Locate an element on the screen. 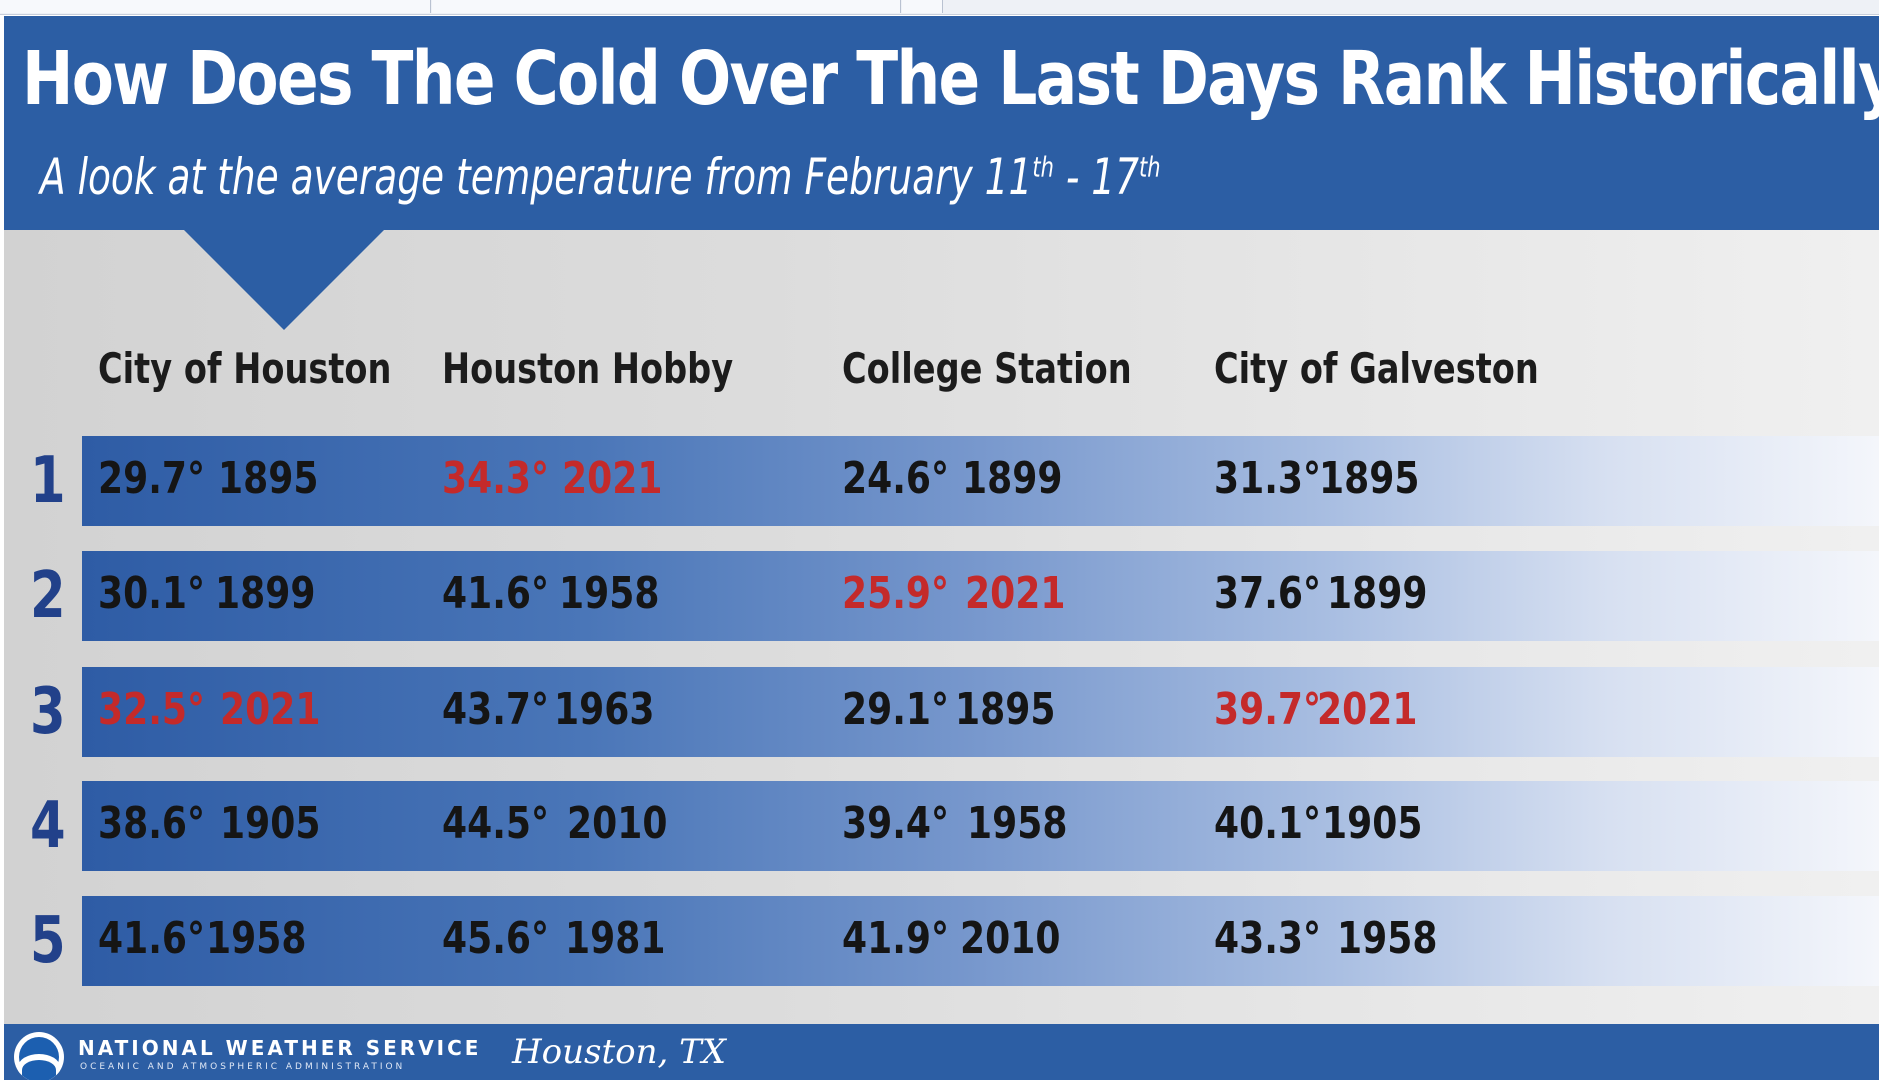 The height and width of the screenshot is (1080, 1879). temperature-value: 44.5° is located at coordinates (496, 823).